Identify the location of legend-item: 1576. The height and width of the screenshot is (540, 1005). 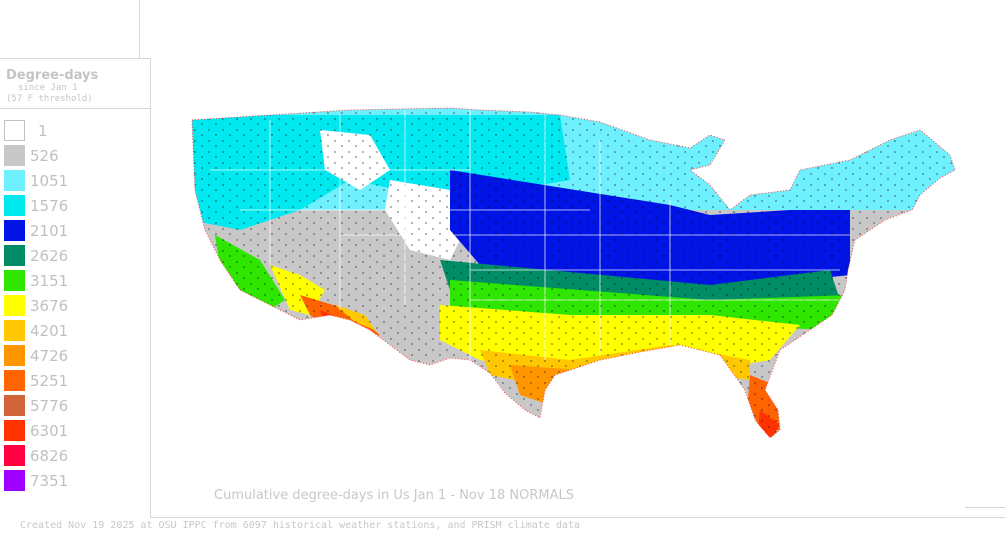
(74, 206).